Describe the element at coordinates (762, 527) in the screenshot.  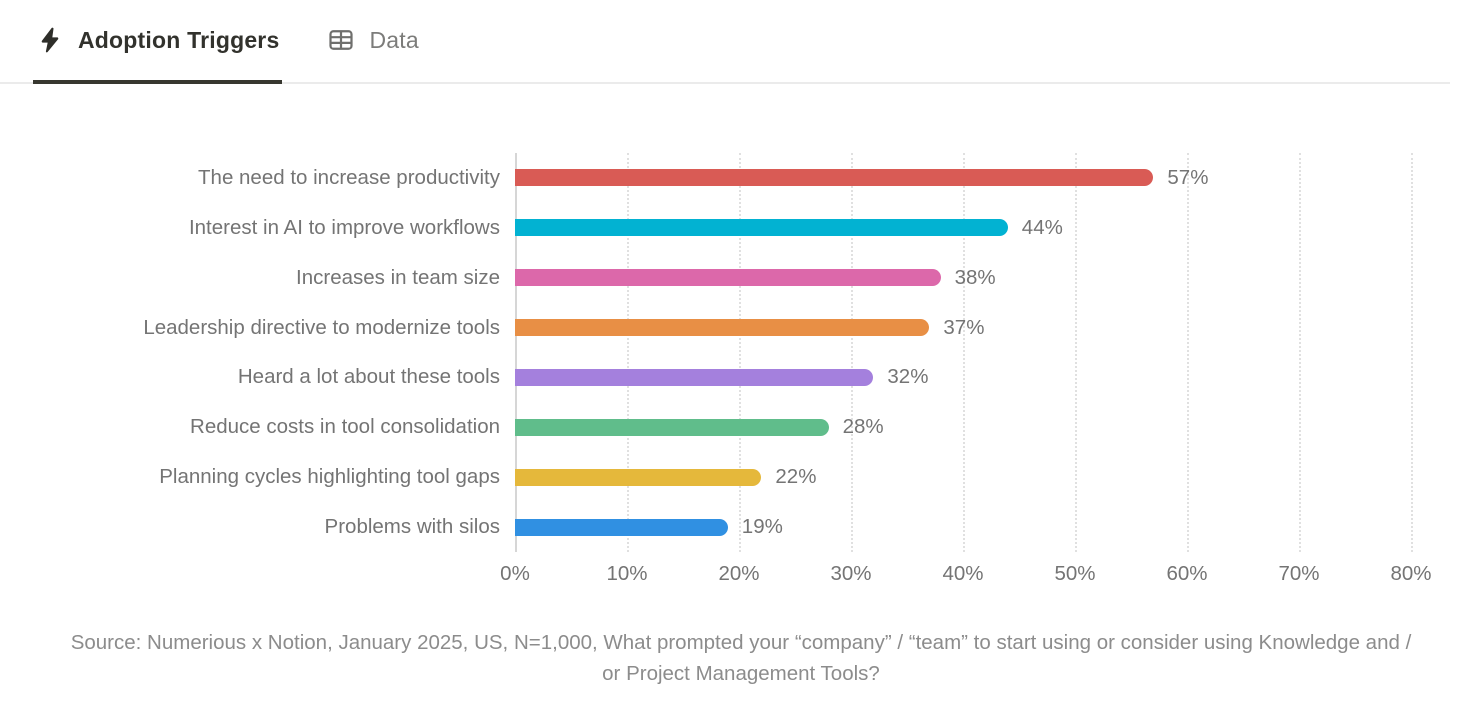
I see `value-label: 19%` at that location.